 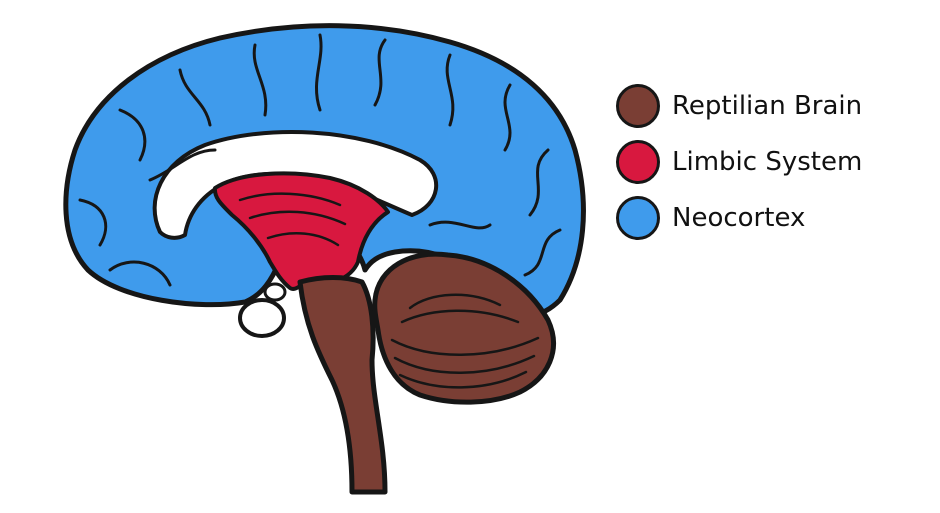 I want to click on legend-item-limbic-system: Limbic System, so click(x=771, y=162).